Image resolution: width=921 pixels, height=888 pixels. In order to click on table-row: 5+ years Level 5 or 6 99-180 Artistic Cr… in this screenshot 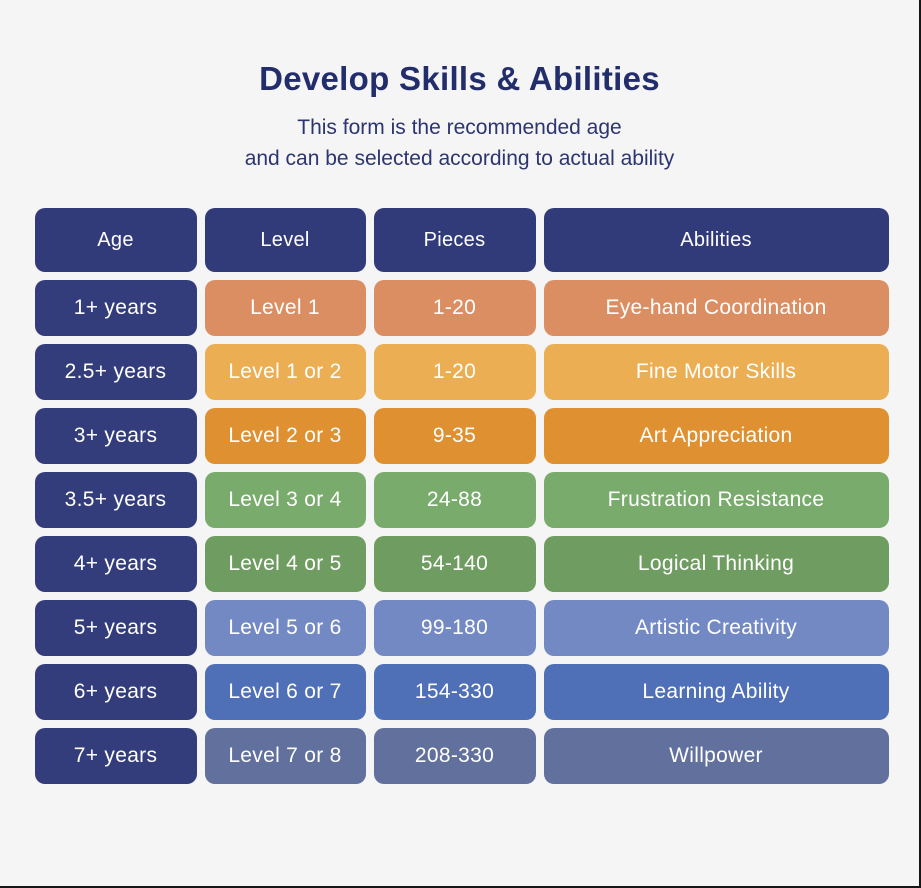, I will do `click(461, 628)`.